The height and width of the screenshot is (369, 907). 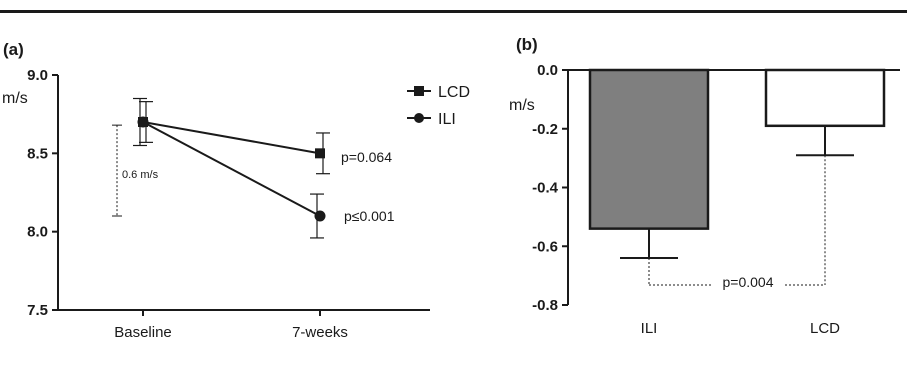 I want to click on x-tick-label-ili: ILI, so click(x=649, y=328).